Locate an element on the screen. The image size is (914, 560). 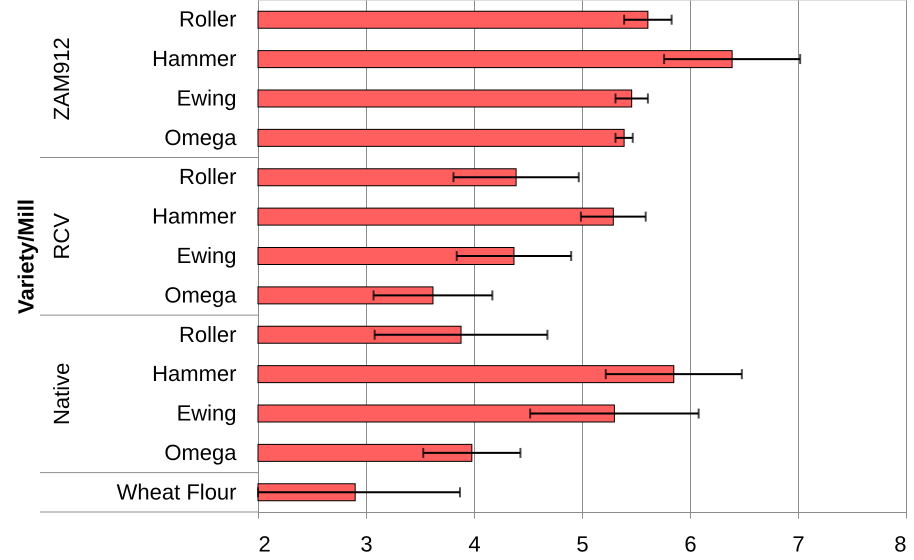
x-tick-label: 2 is located at coordinates (264, 544).